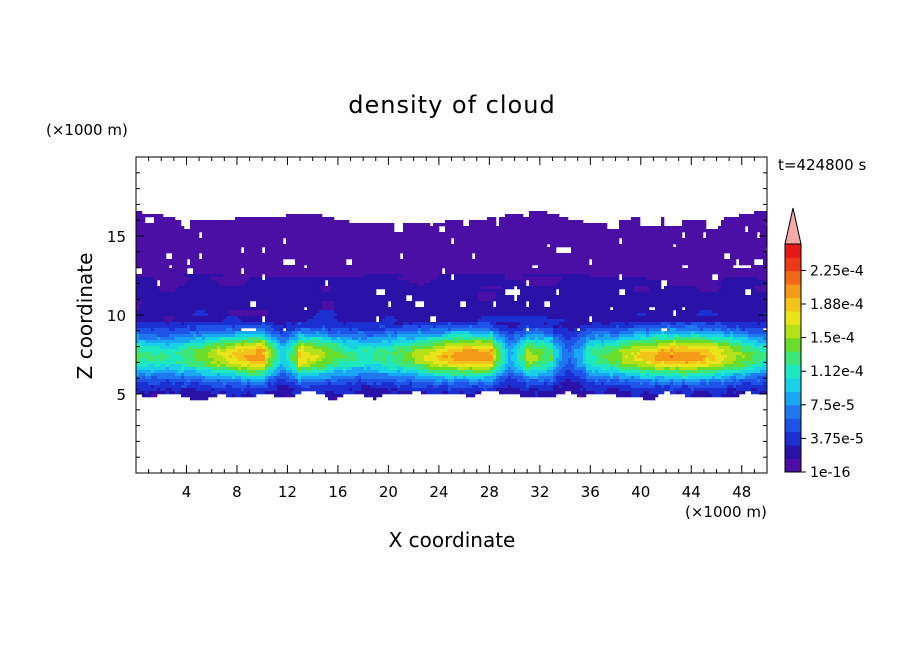 The image size is (904, 658). What do you see at coordinates (388, 492) in the screenshot?
I see `x-tick-label: 20` at bounding box center [388, 492].